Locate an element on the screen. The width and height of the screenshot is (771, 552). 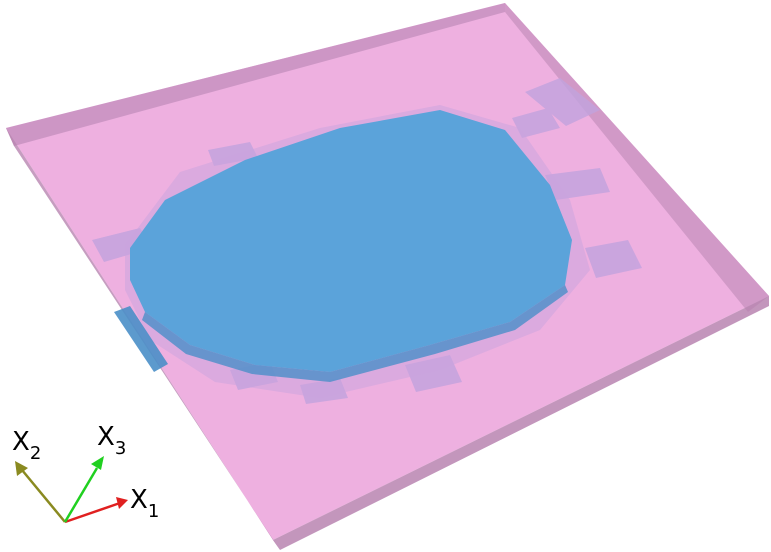
axis-triad: X1 X2 X3 is located at coordinates (85, 473).